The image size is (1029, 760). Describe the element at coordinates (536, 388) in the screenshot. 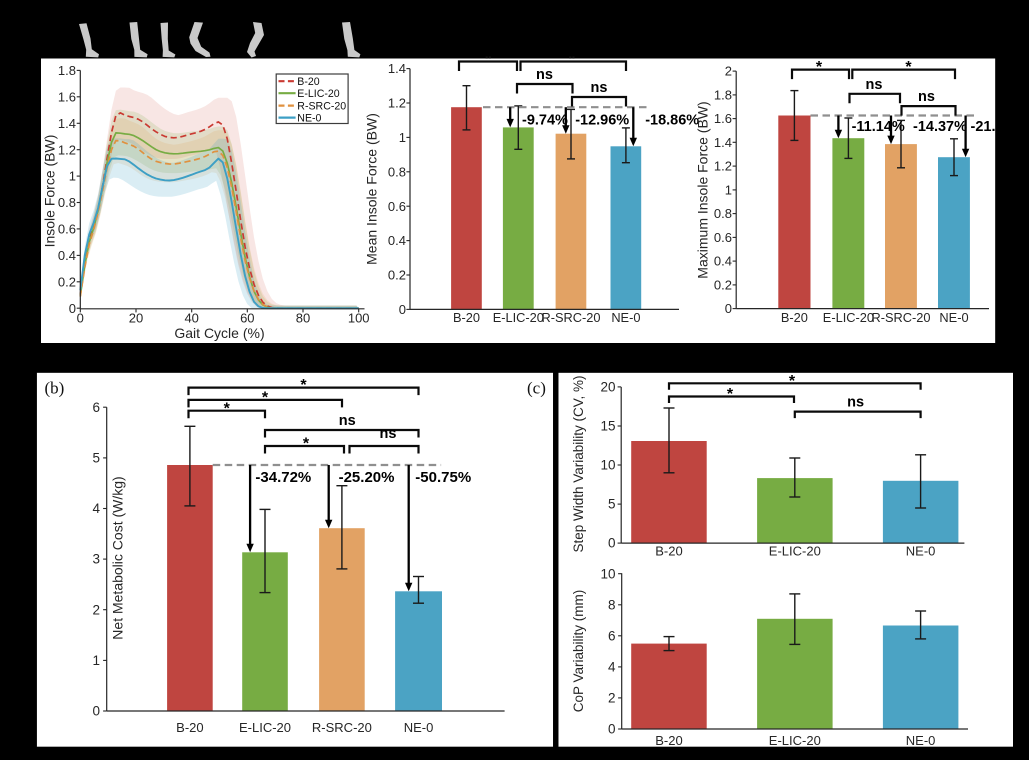

I see `svg-text: (c)` at that location.